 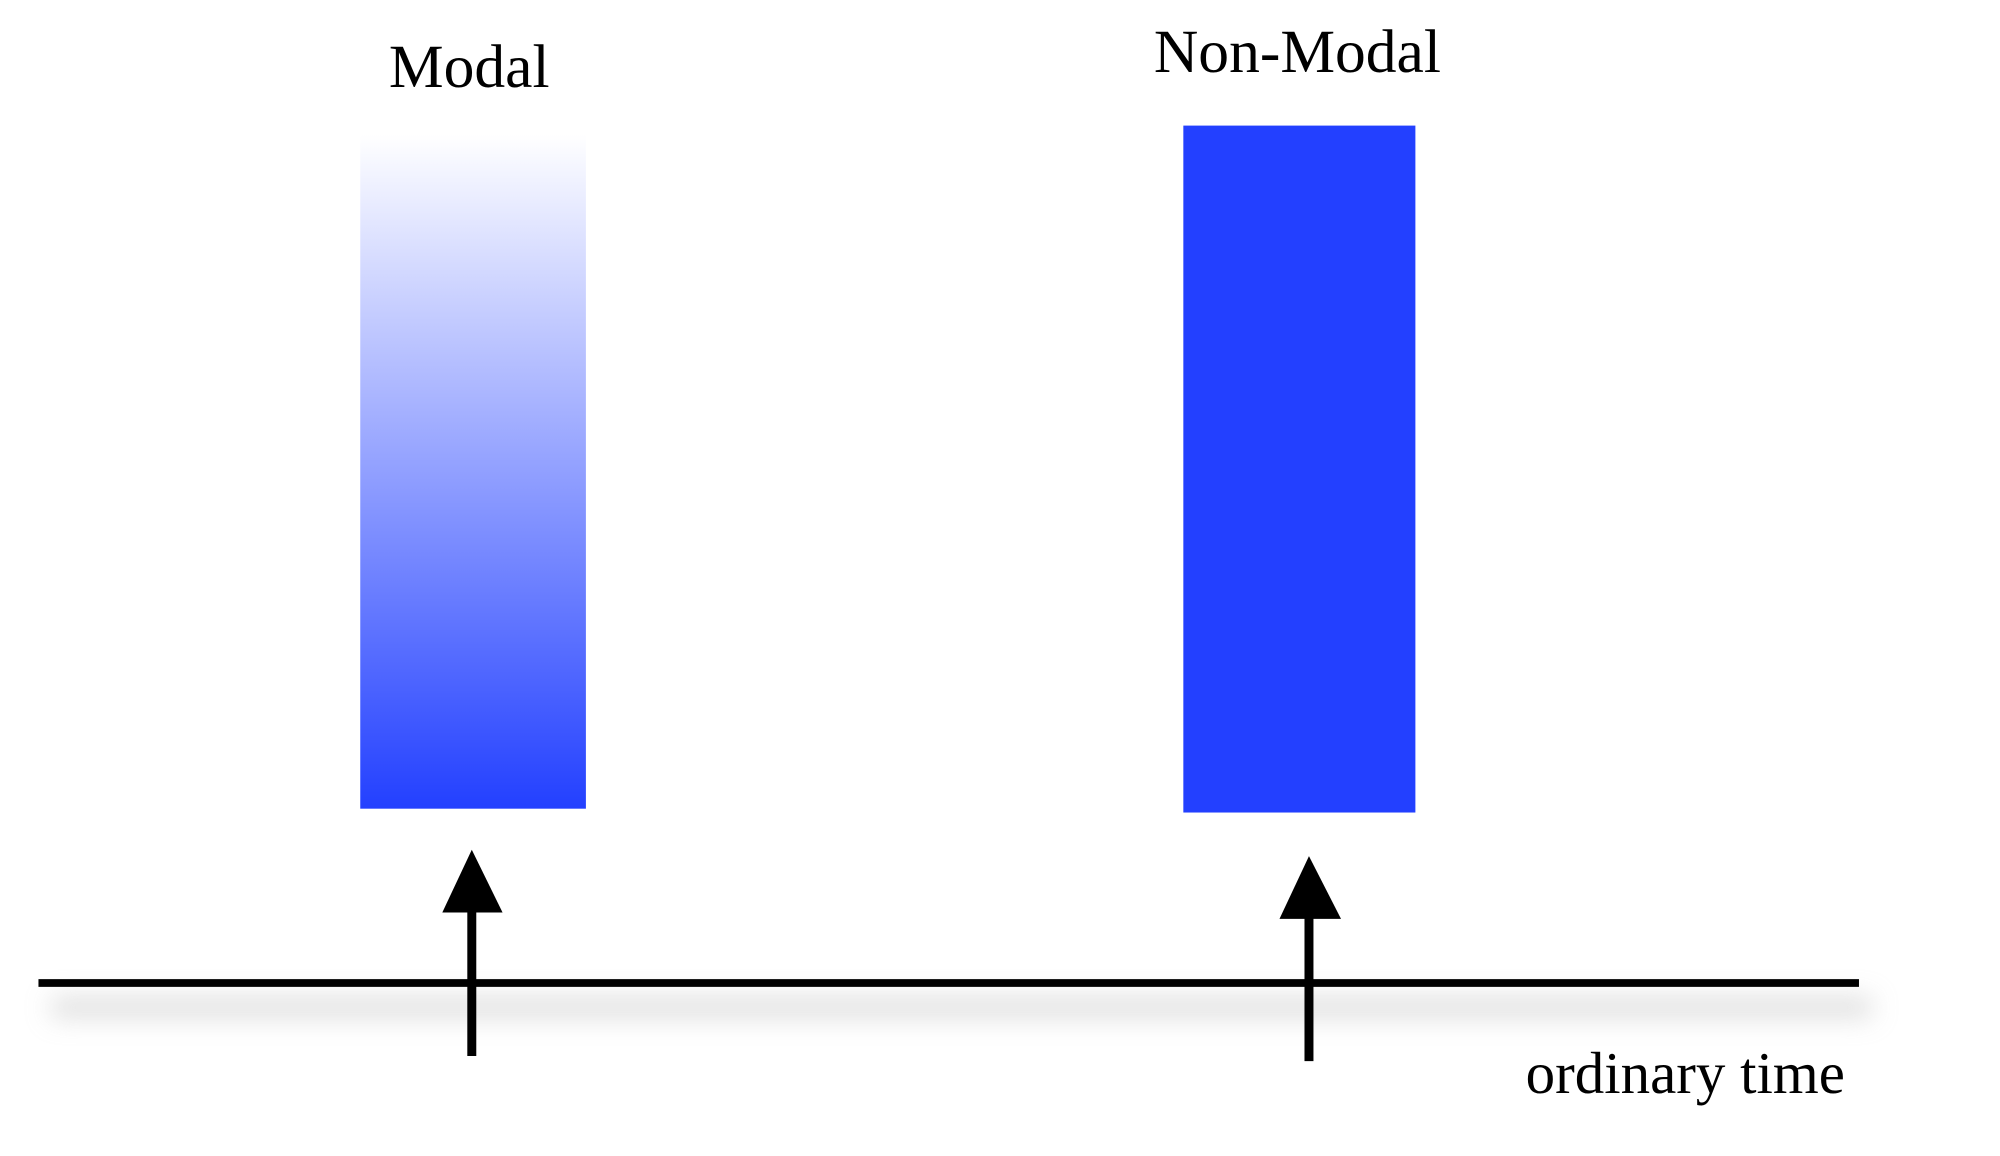 I want to click on non-modal-label: Non-Modal, so click(x=1297, y=52).